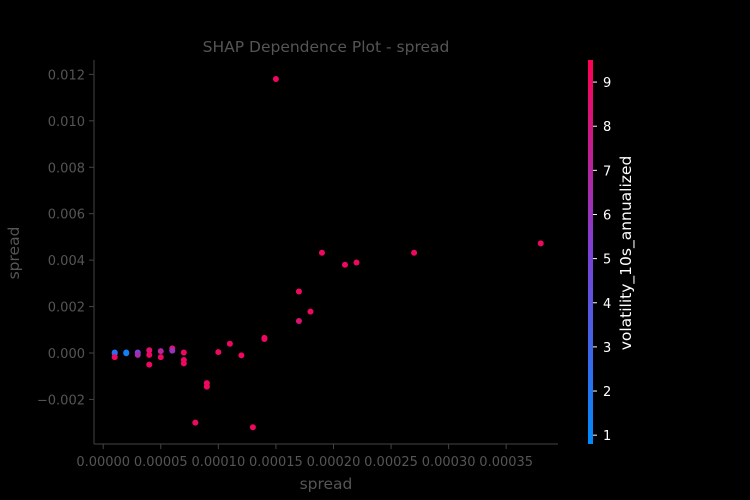  I want to click on x-tick-label: 0.00000, so click(103, 462).